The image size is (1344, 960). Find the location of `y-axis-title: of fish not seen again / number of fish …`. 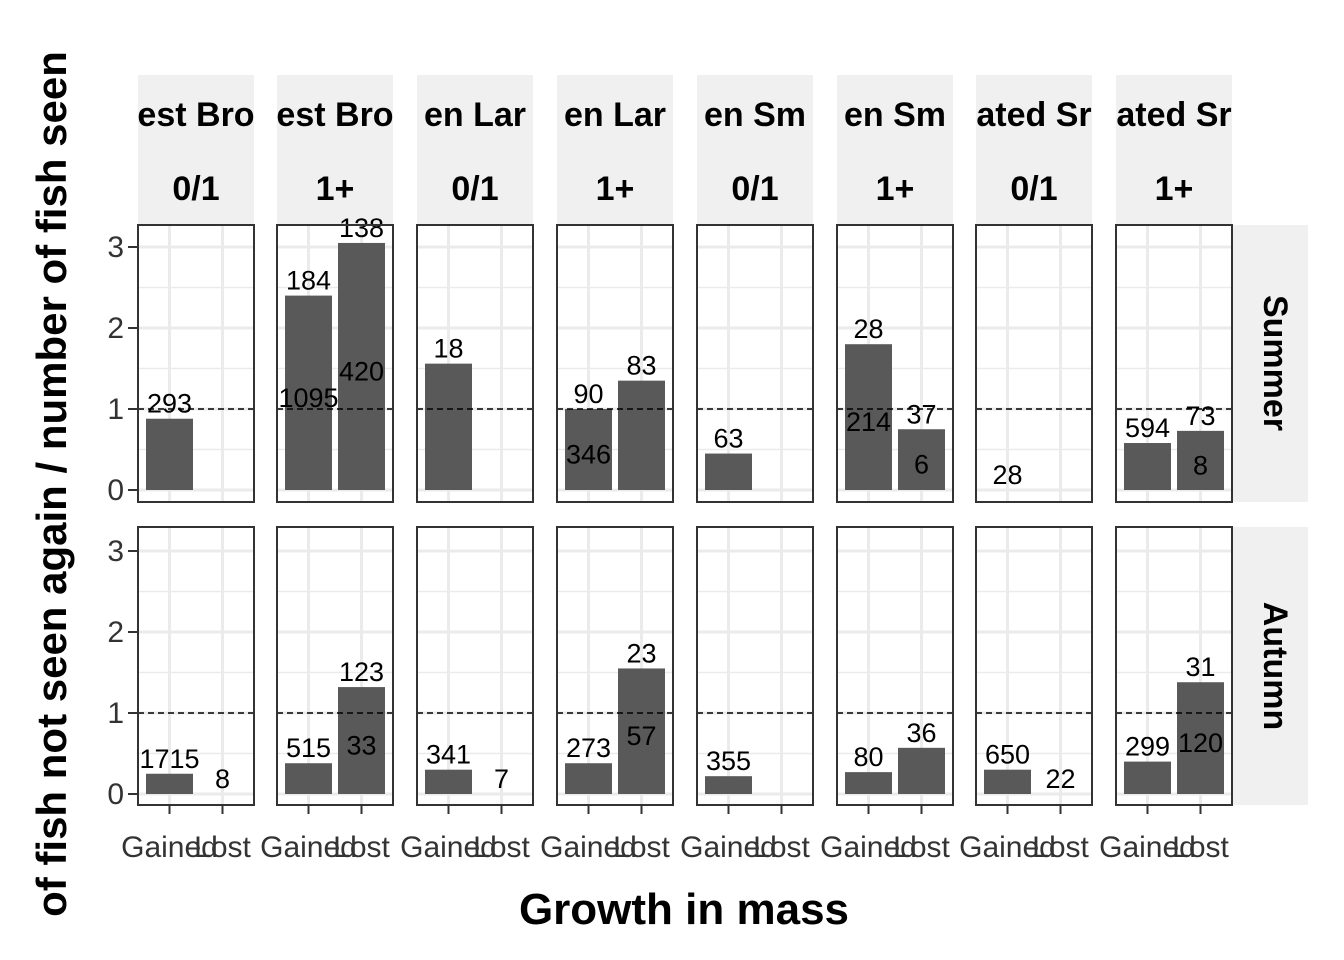

y-axis-title: of fish not seen again / number of fish … is located at coordinates (51, 484).